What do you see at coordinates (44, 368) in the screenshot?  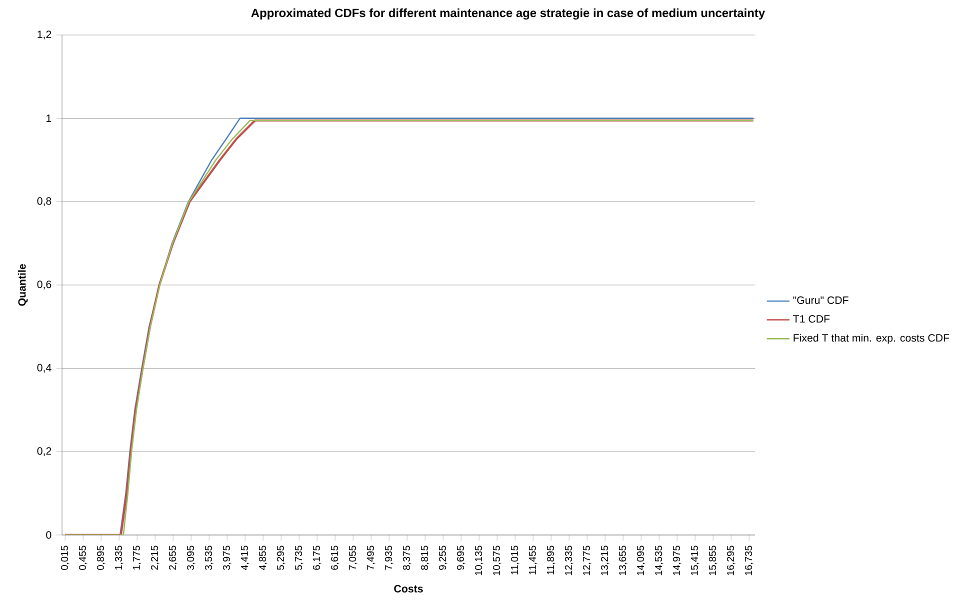 I see `y-tick-label: 0,4` at bounding box center [44, 368].